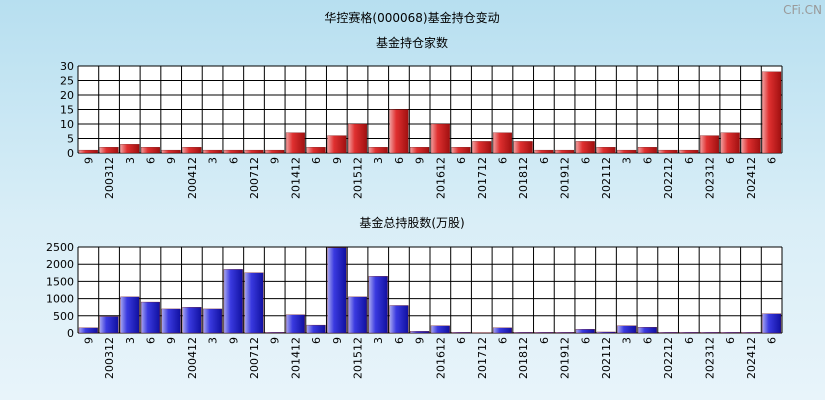 Image resolution: width=825 pixels, height=400 pixels. What do you see at coordinates (523, 178) in the screenshot?
I see `holders-xtick-label: 201812` at bounding box center [523, 178].